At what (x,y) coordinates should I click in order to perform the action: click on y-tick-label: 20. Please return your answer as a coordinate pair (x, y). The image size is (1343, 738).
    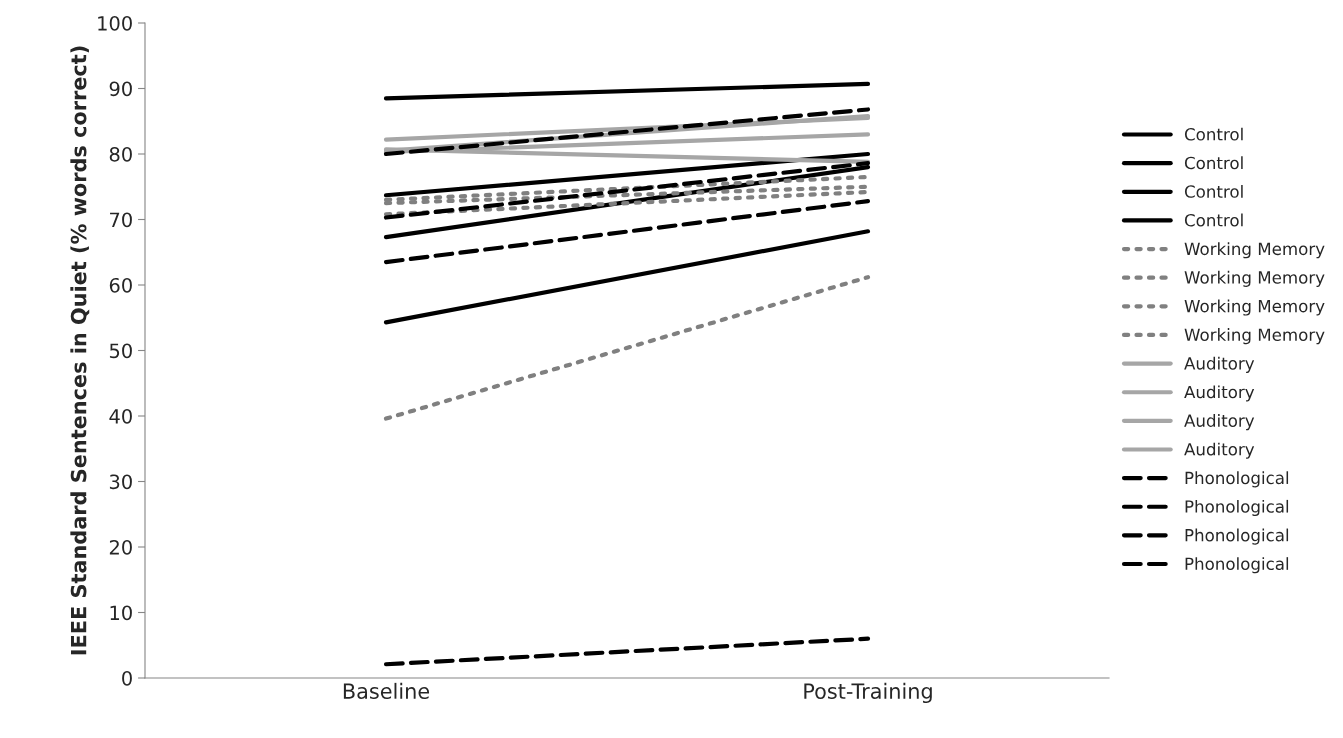
    Looking at the image, I should click on (120, 547).